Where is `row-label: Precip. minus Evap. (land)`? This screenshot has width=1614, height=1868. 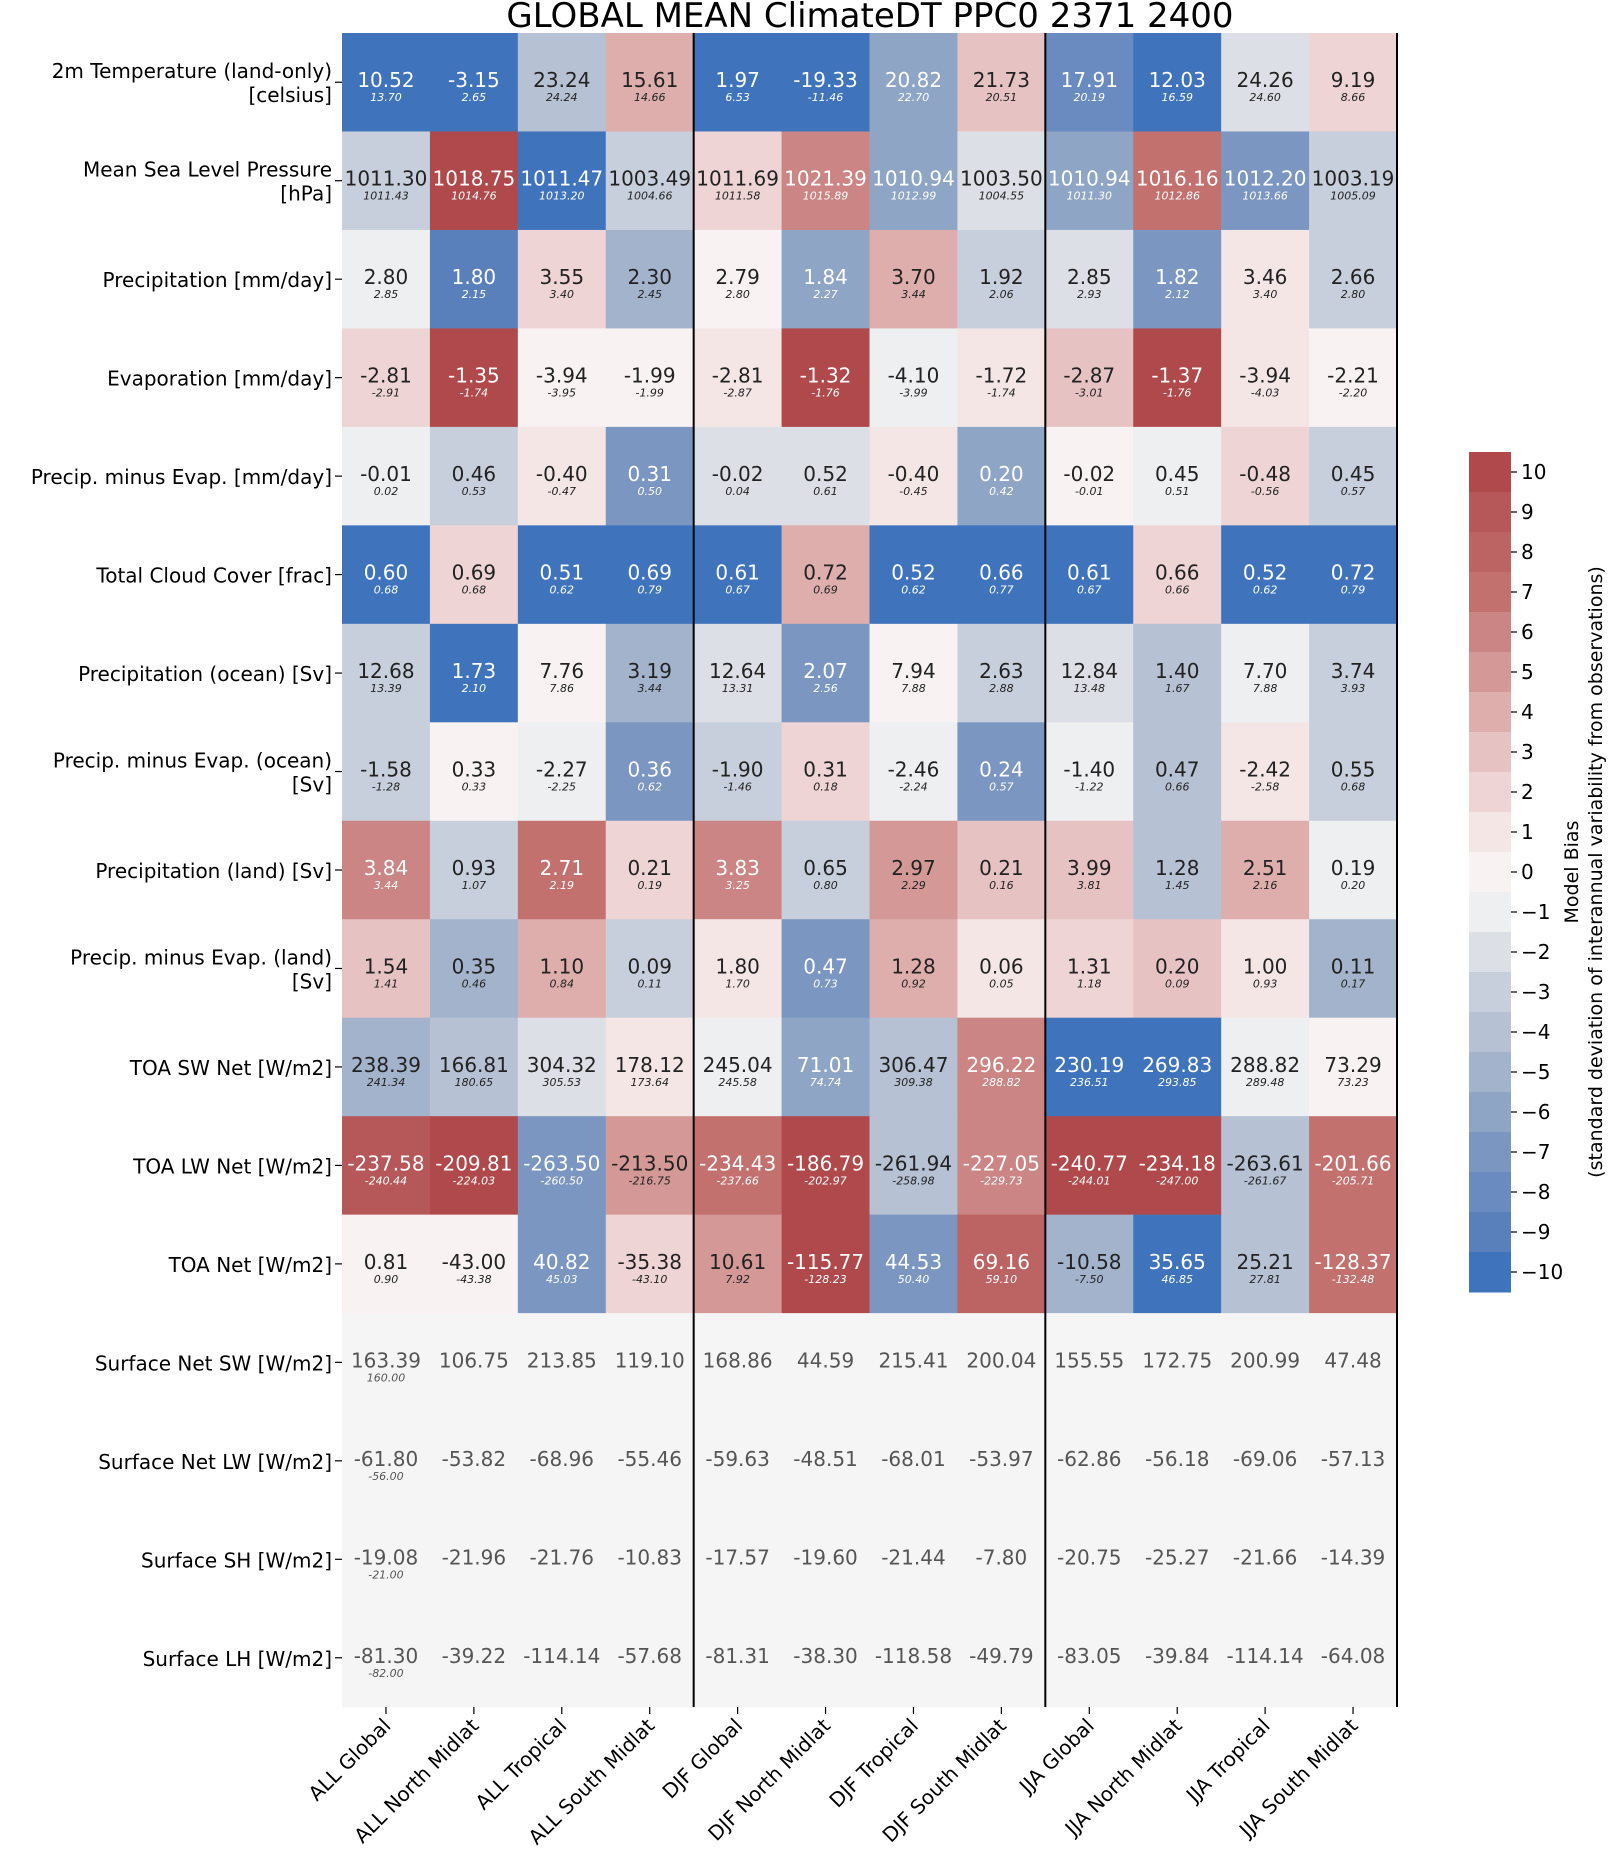 row-label: Precip. minus Evap. (land) is located at coordinates (201, 957).